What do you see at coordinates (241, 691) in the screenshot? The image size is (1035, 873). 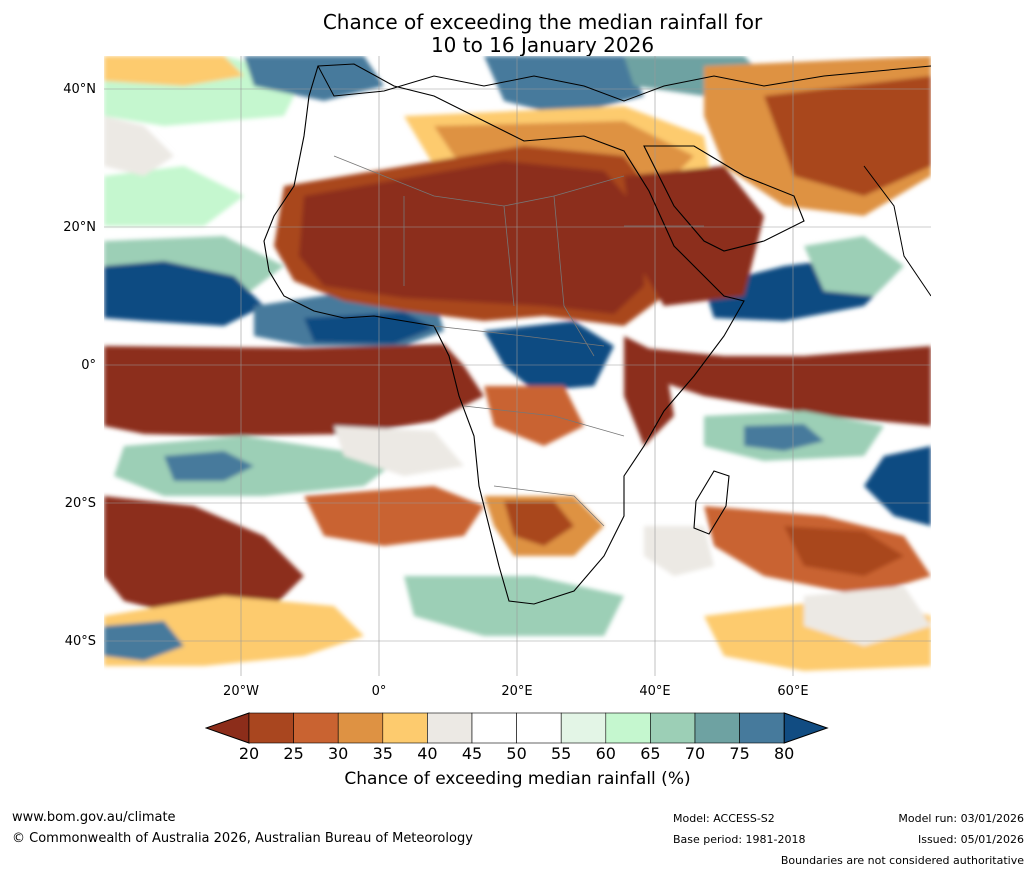 I see `lon-label-20w: 20°W` at bounding box center [241, 691].